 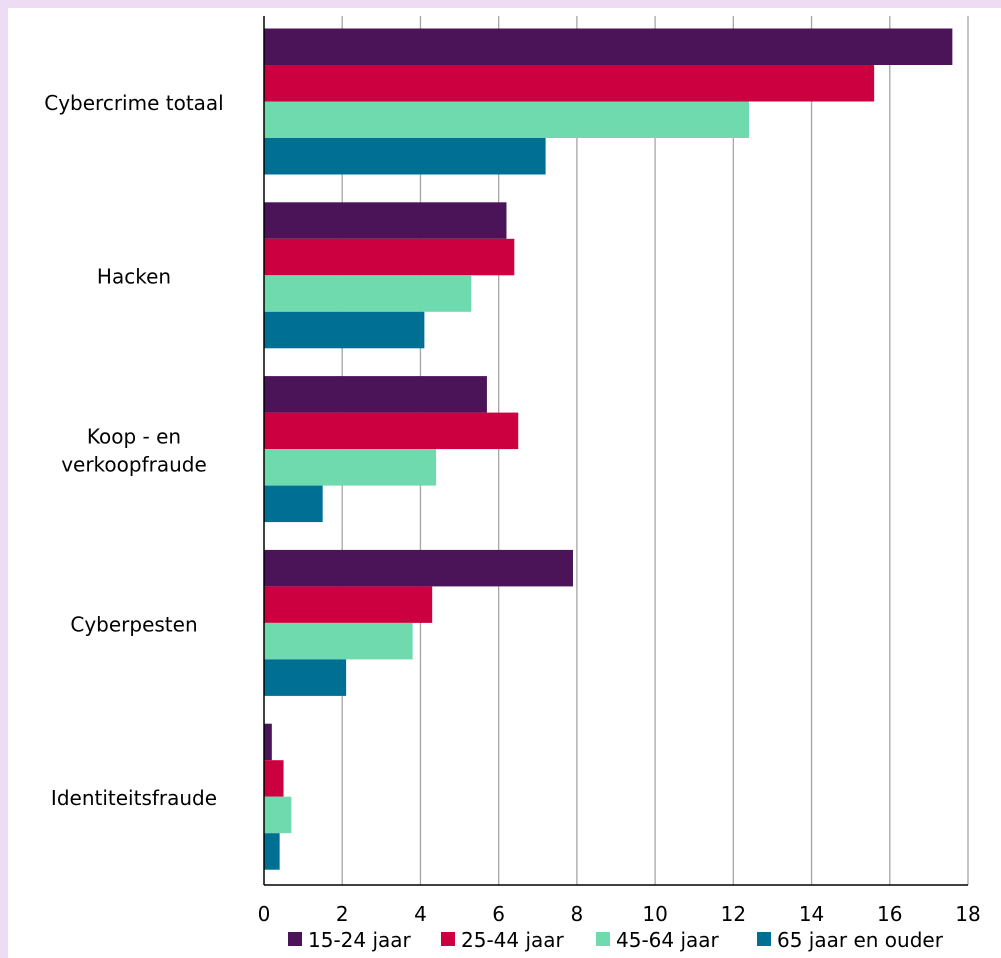 What do you see at coordinates (668, 940) in the screenshot?
I see `legend-label: 45-64 jaar` at bounding box center [668, 940].